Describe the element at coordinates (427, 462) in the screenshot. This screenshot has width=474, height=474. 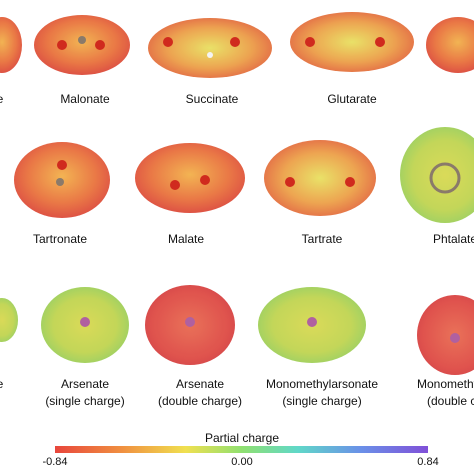
I see `colorbar-tick: 0.84` at that location.